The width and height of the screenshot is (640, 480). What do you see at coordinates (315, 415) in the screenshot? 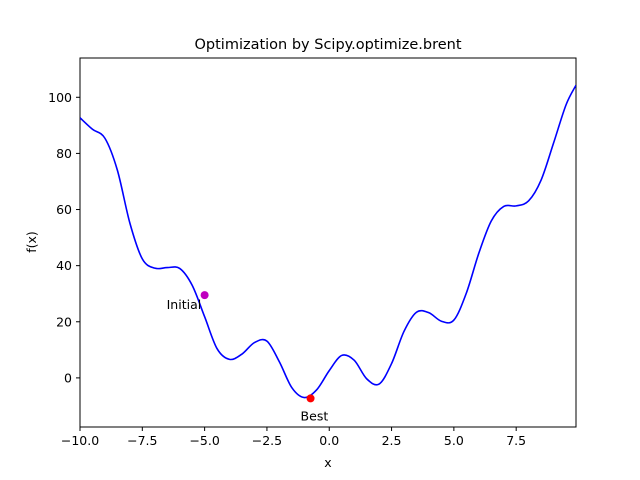
I see `best-label: Best` at bounding box center [315, 415].